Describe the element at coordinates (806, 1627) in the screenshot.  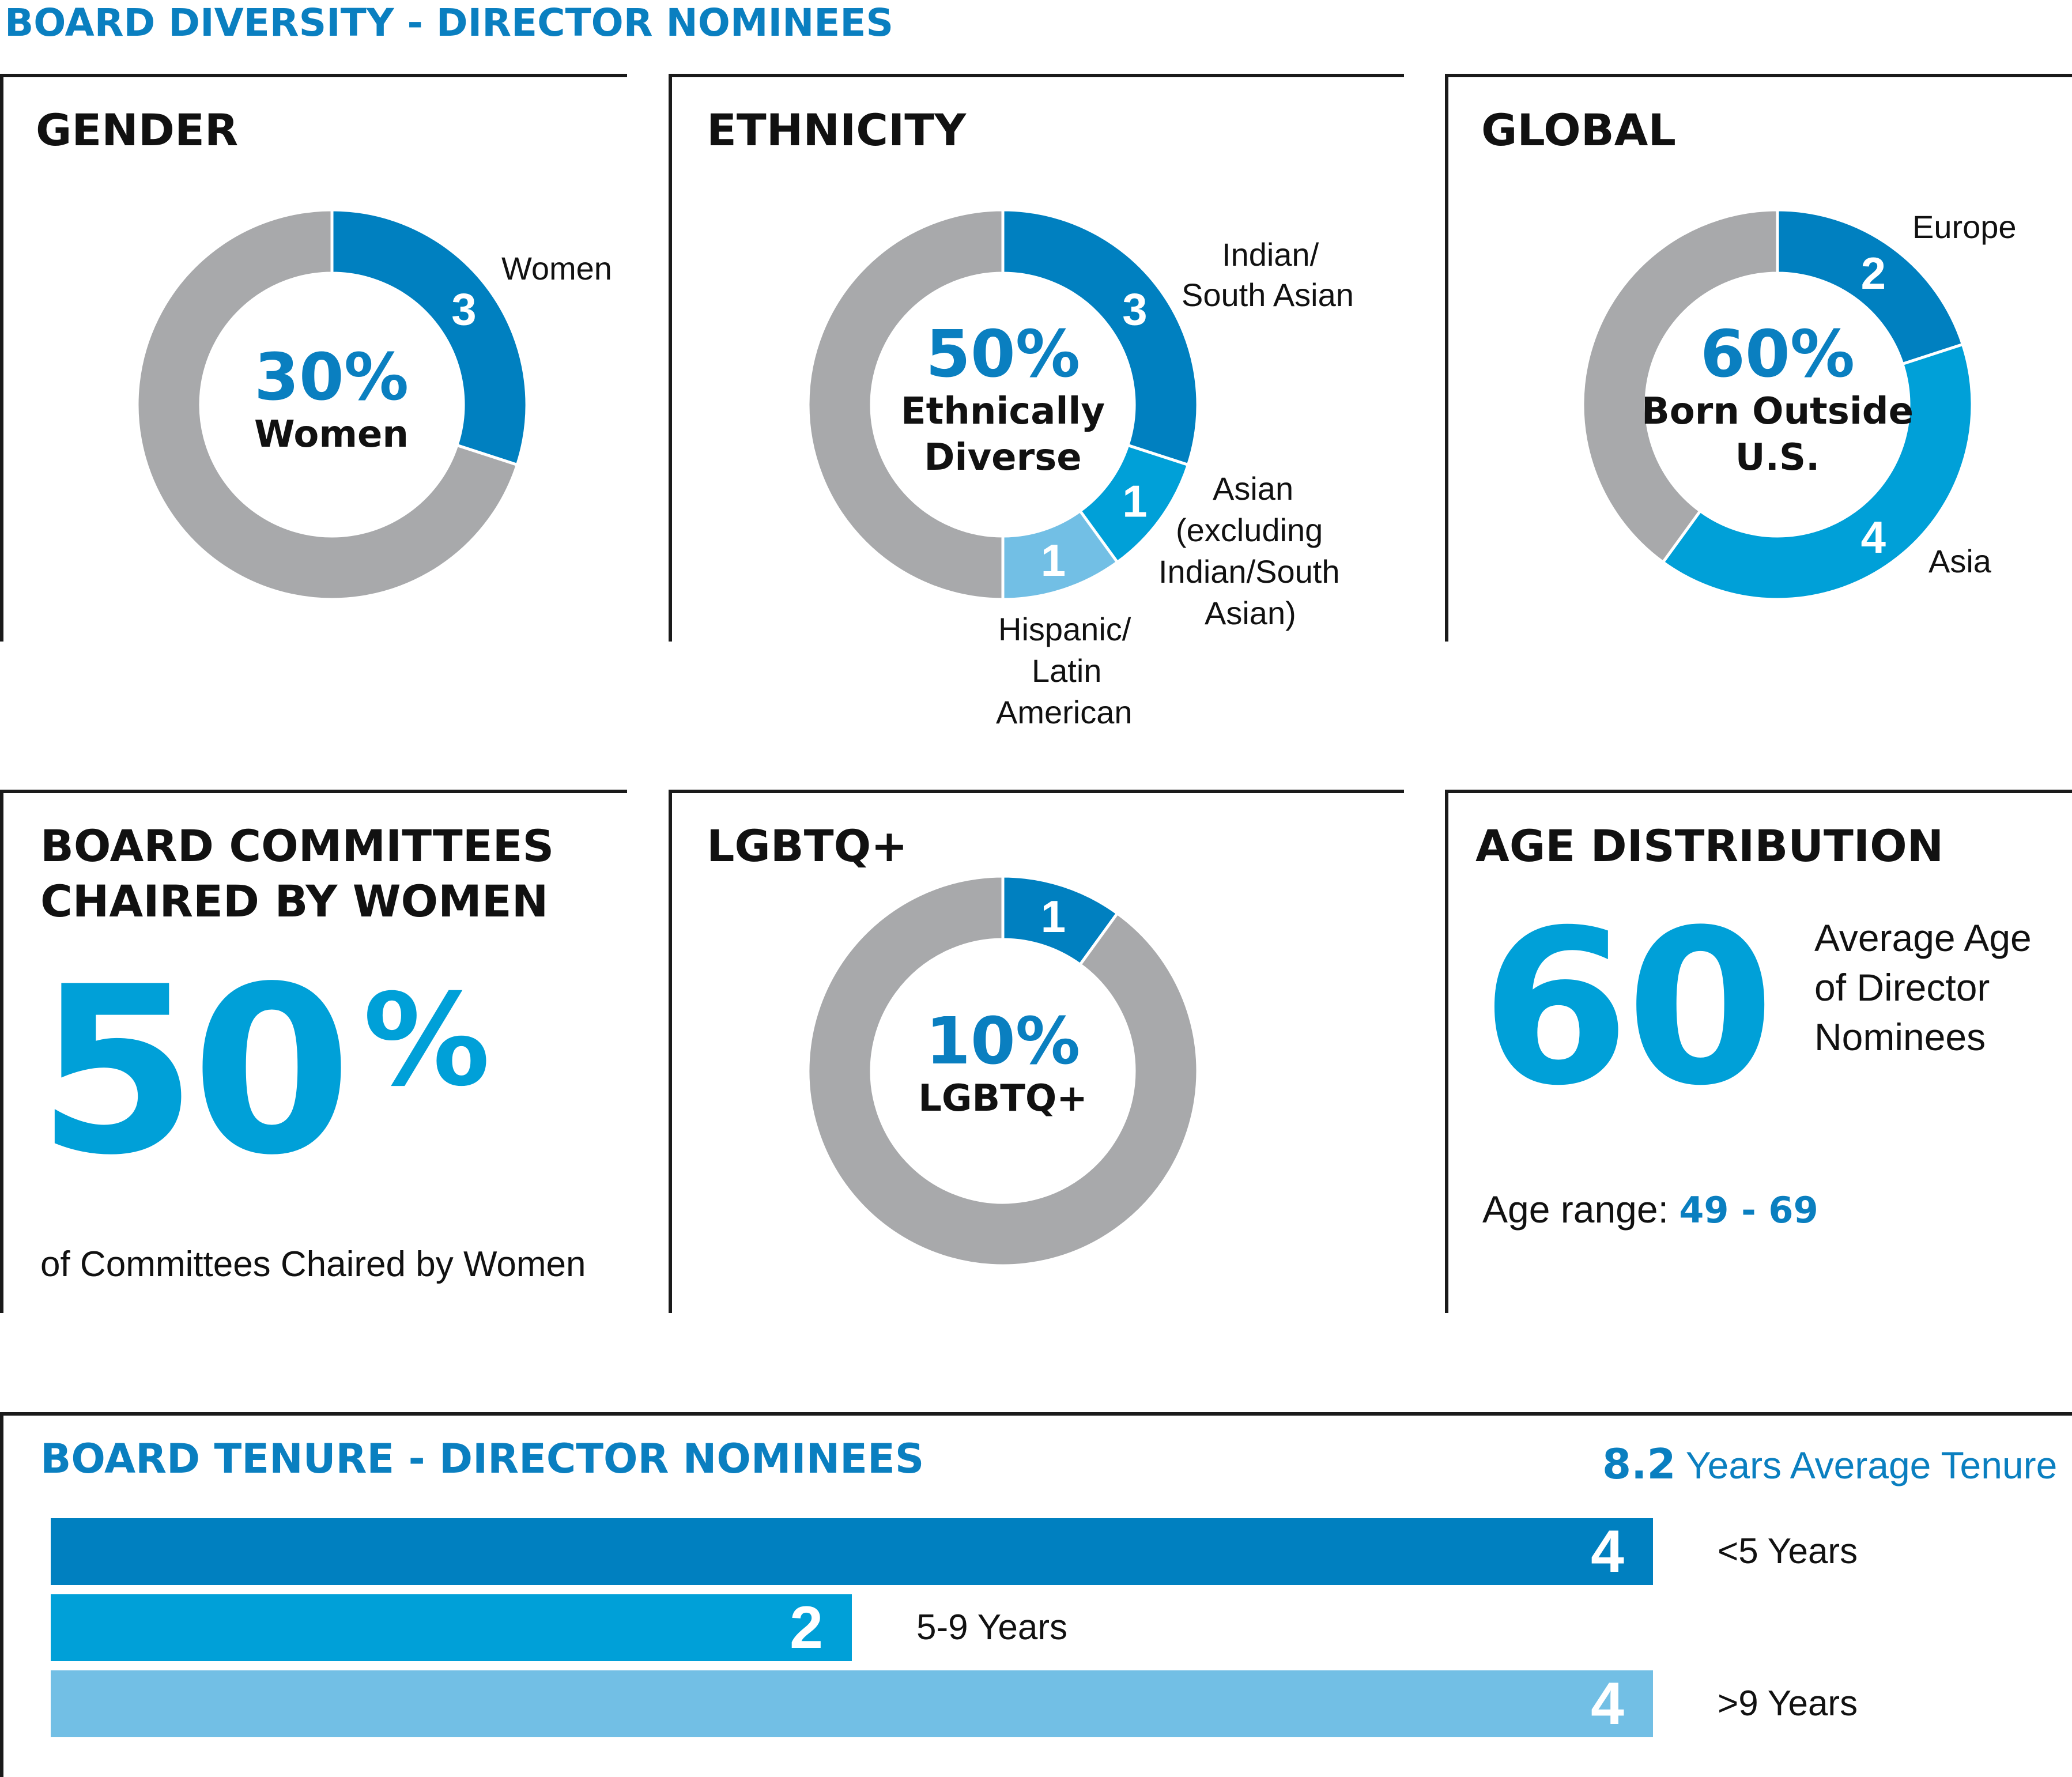
I see `tenure-bar-value-5-9-years: 2` at that location.